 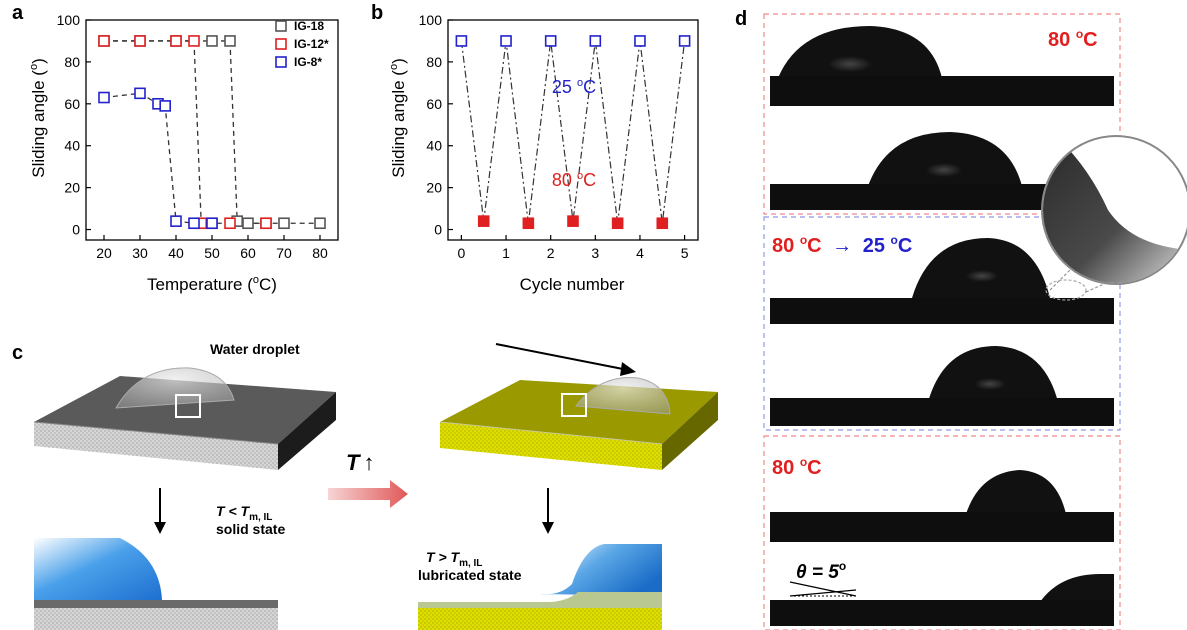 I want to click on contact-angle-label: θ = 5o, so click(x=821, y=571).